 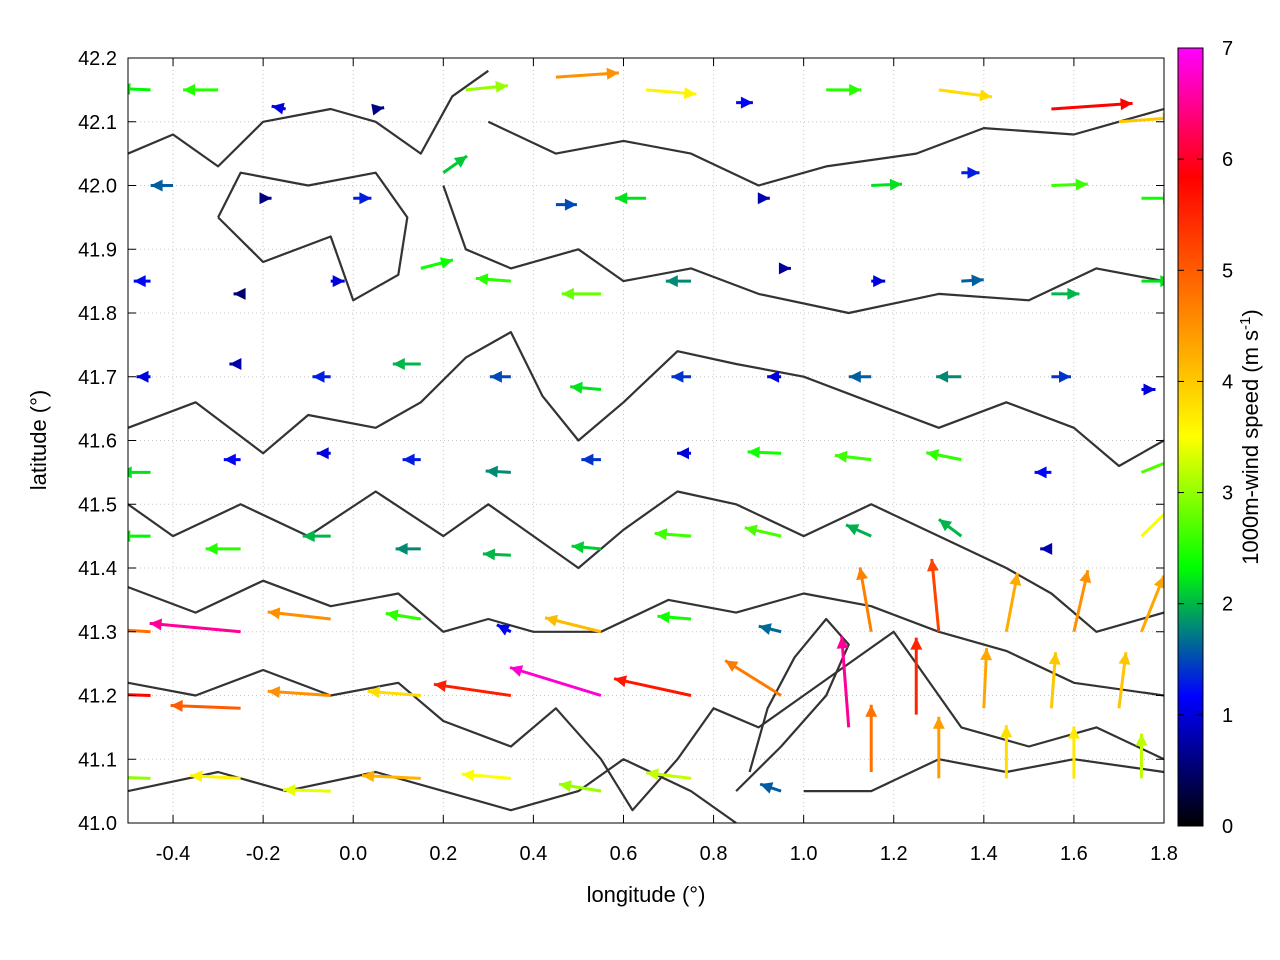 I want to click on y-tick-label: 41.3, so click(x=97, y=633).